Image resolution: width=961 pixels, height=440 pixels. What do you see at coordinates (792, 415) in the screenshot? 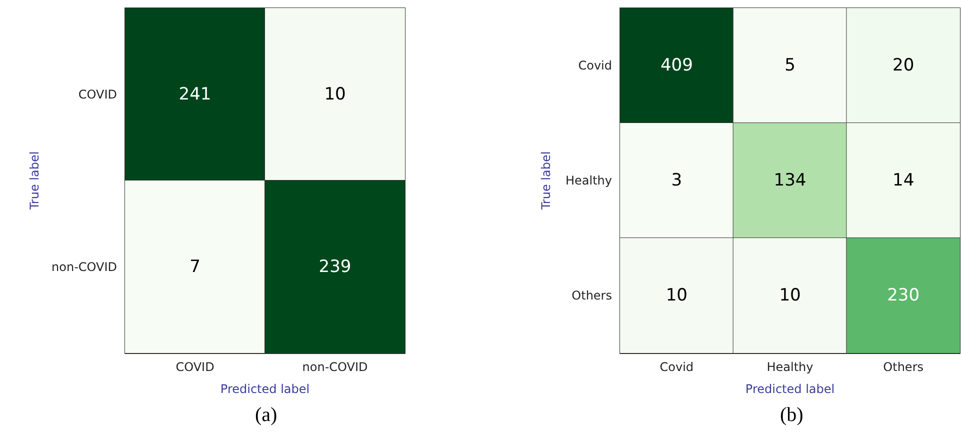
I see `text: (b)` at bounding box center [792, 415].